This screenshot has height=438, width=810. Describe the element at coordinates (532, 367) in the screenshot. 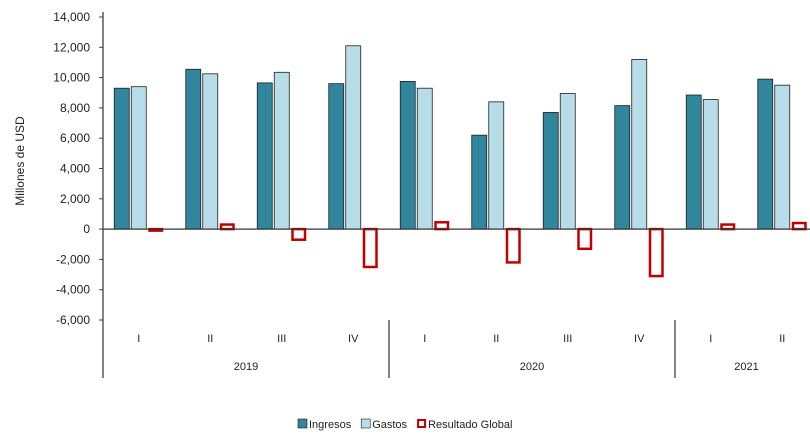

I see `x-group-label: 2020` at that location.